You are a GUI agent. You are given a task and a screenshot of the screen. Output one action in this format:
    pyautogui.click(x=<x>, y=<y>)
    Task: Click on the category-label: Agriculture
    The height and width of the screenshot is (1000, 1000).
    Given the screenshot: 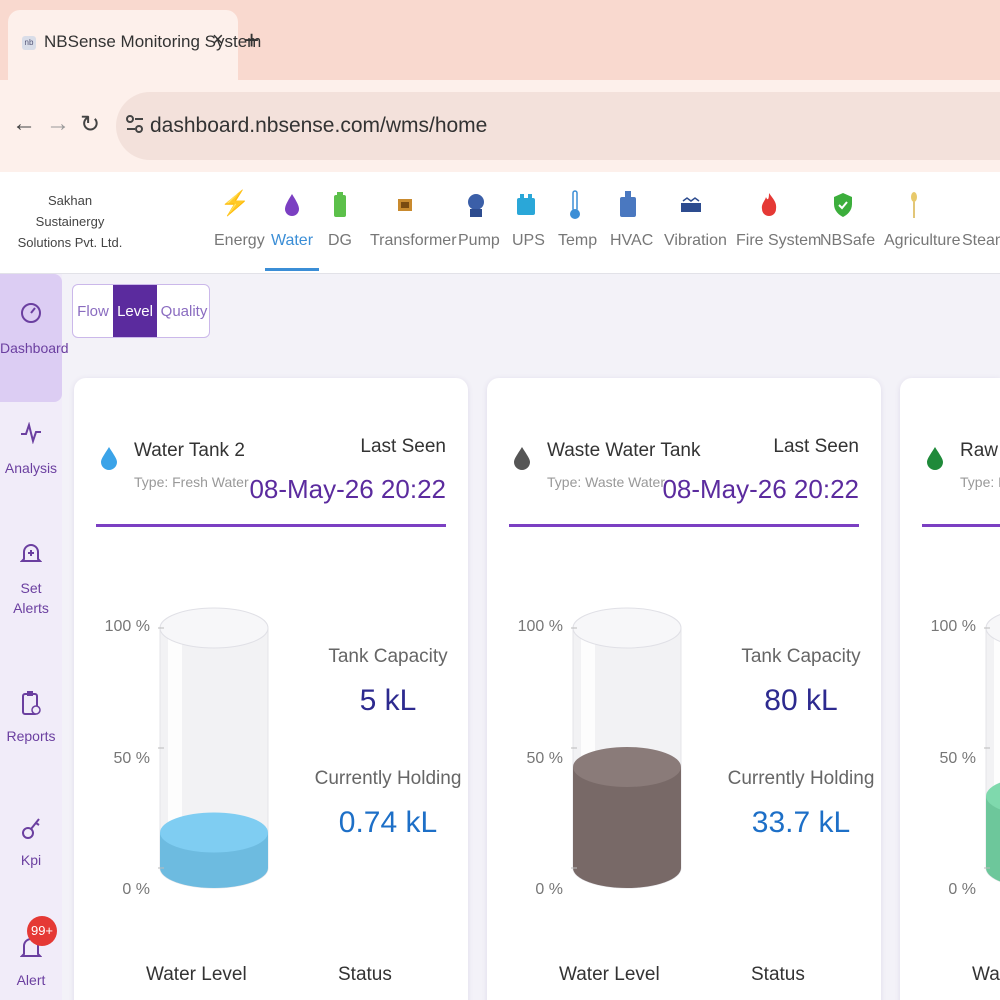 What is the action you would take?
    pyautogui.click(x=922, y=240)
    